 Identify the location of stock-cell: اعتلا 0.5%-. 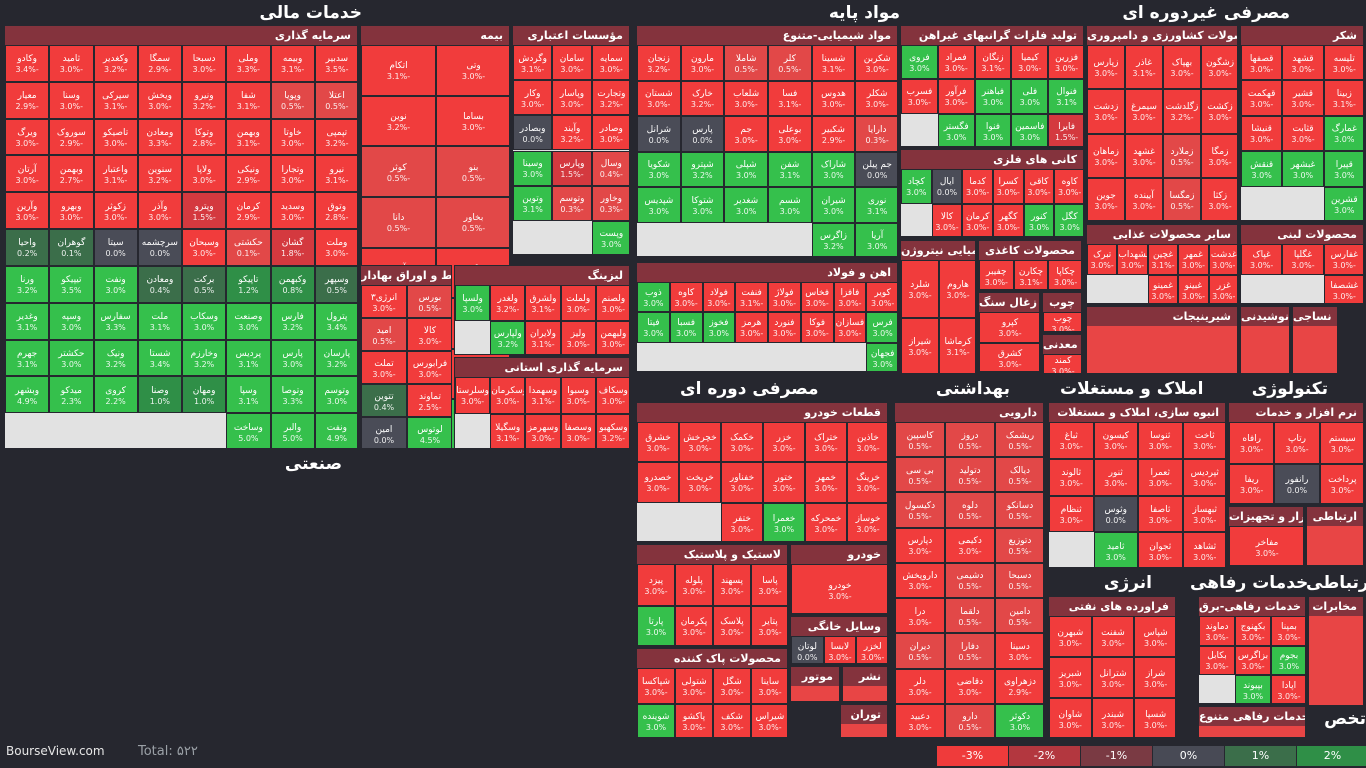
(335, 100).